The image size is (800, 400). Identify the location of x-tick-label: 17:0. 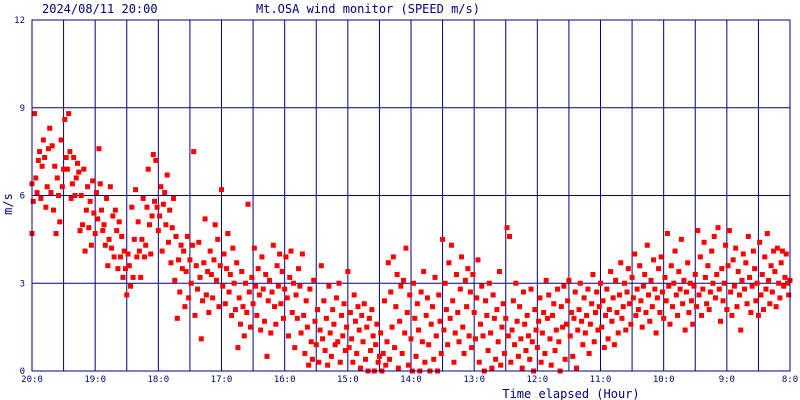
(222, 380).